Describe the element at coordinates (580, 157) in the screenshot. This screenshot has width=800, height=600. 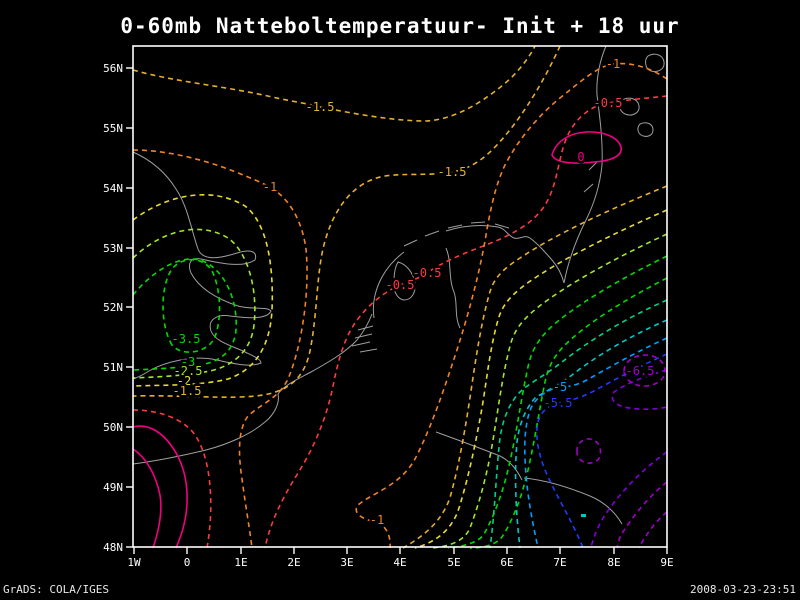
I see `contour-label: 0` at that location.